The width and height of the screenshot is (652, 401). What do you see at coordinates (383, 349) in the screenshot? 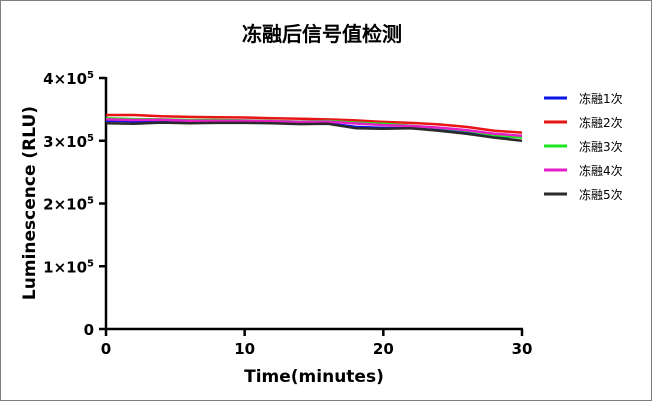
I see `x-tick-label: 20` at bounding box center [383, 349].